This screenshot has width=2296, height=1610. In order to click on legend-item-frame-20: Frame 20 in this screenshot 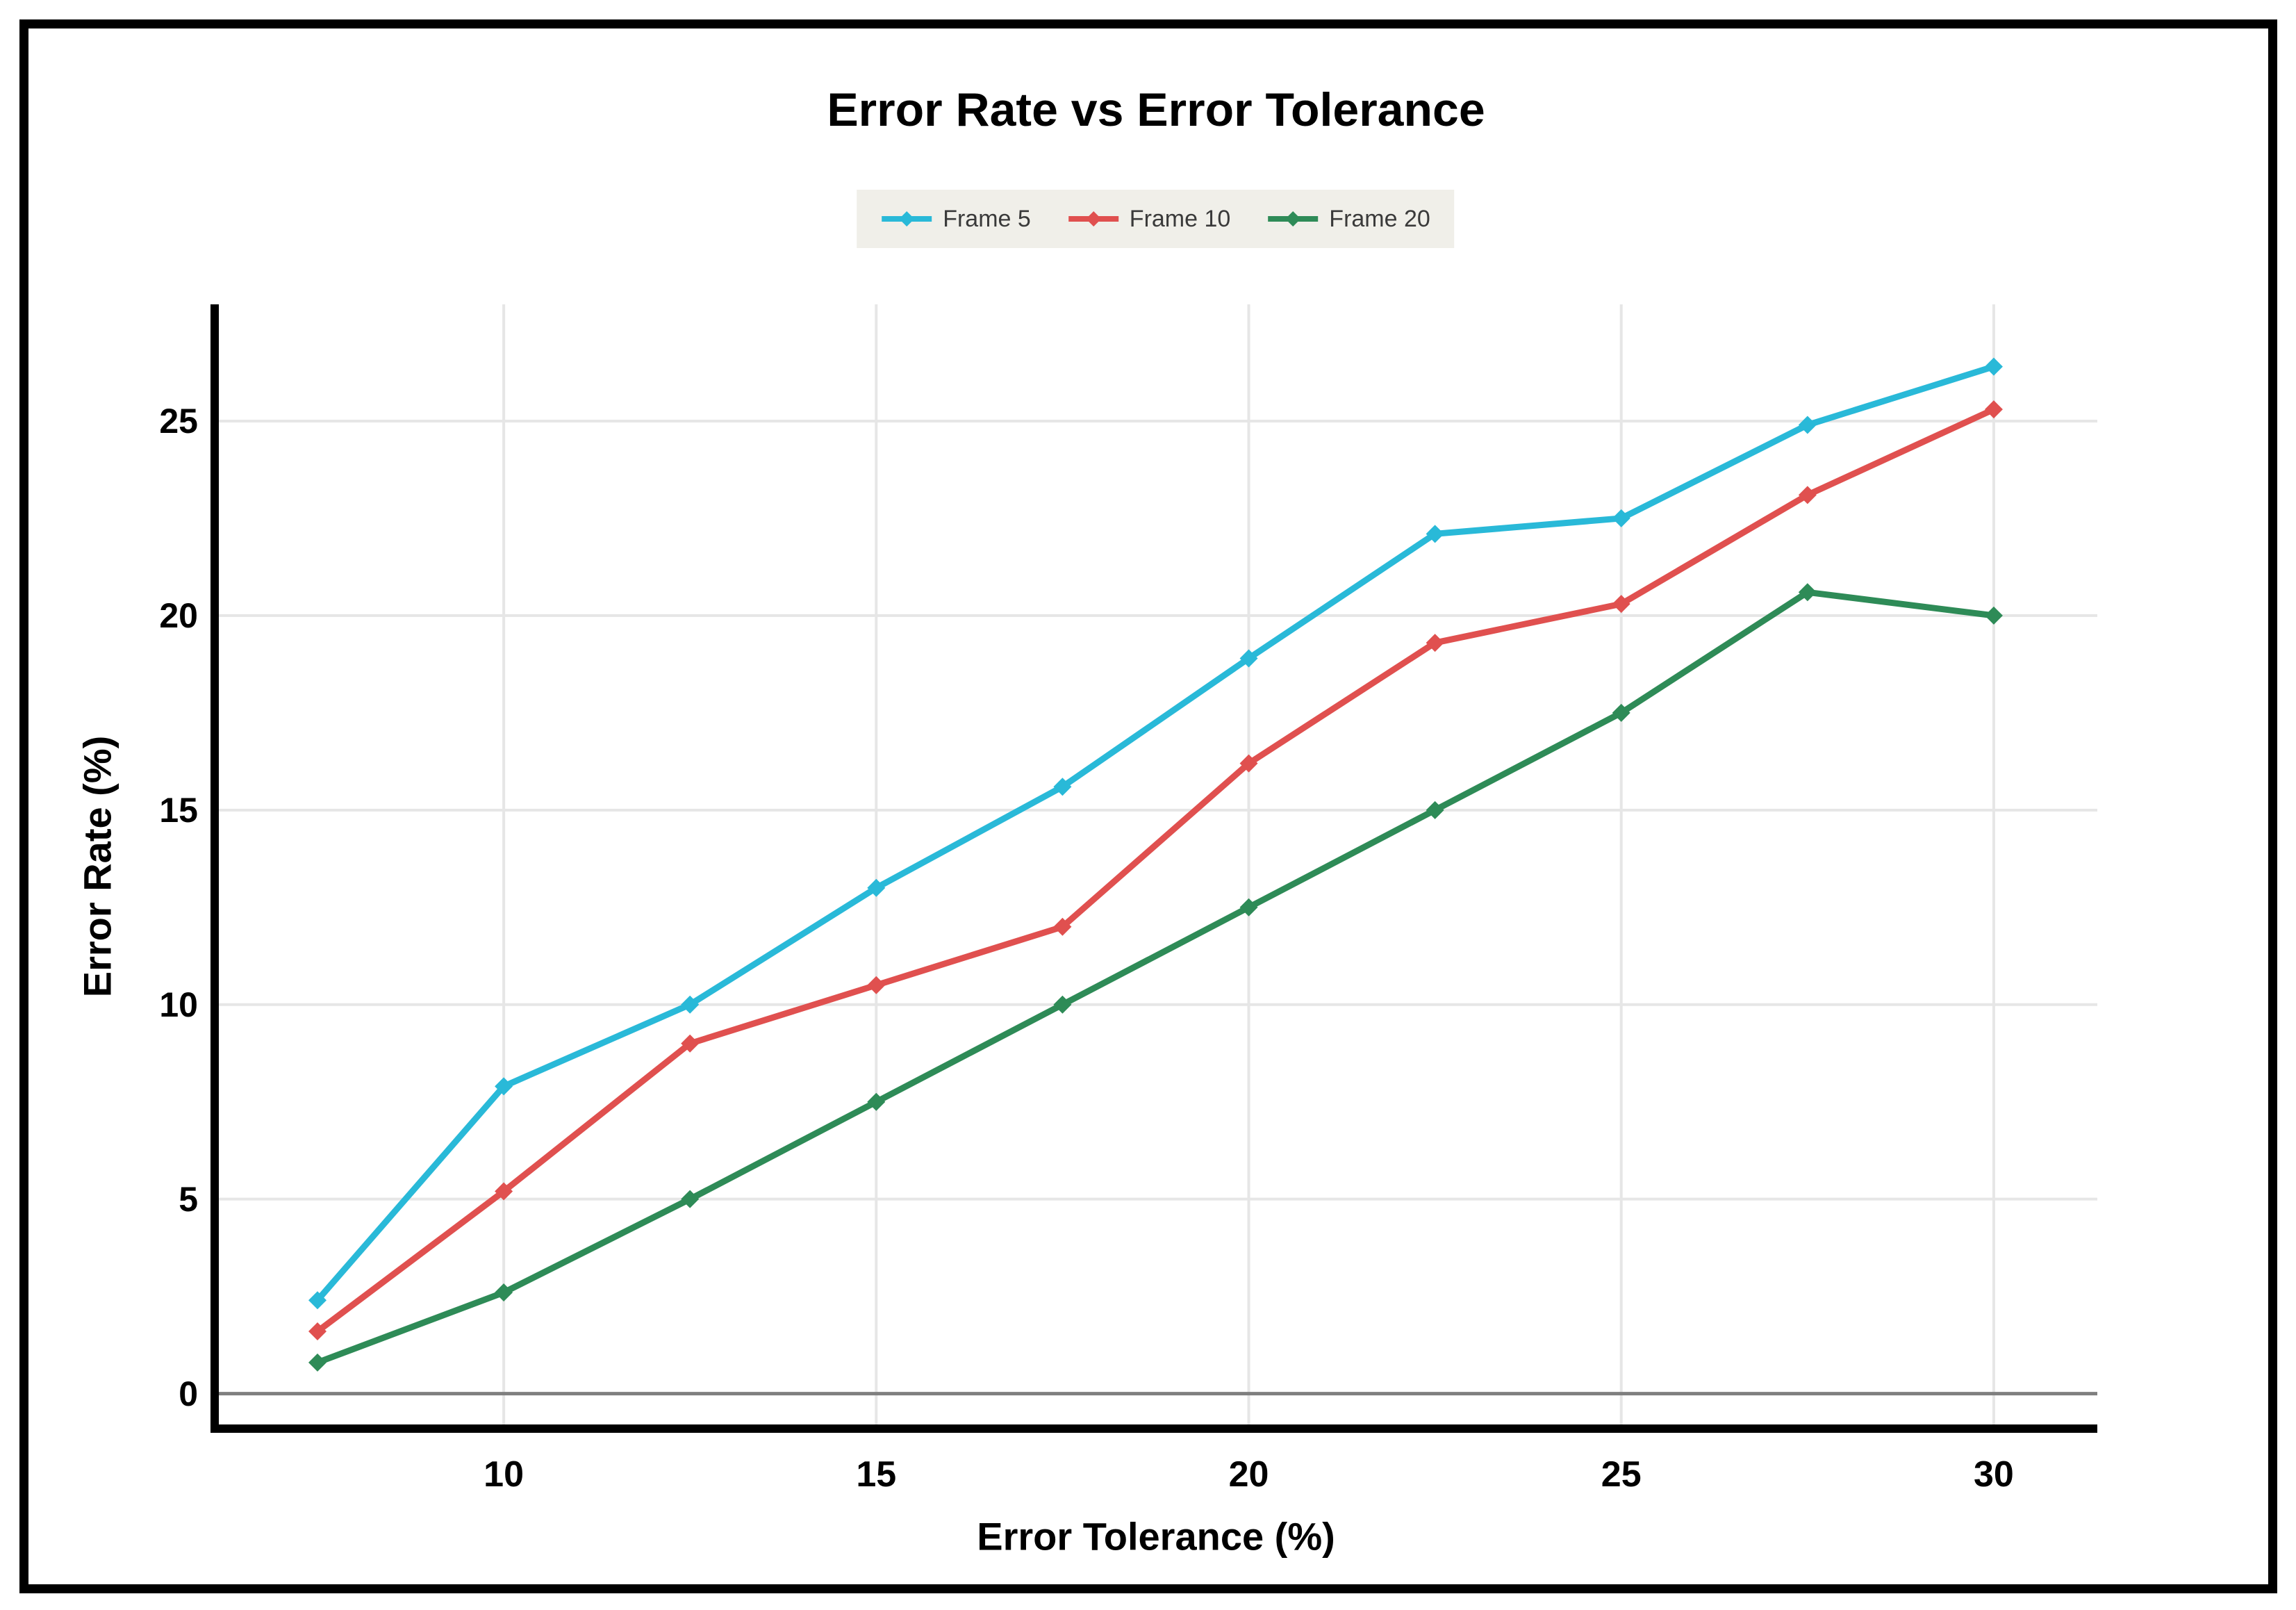, I will do `click(1348, 219)`.